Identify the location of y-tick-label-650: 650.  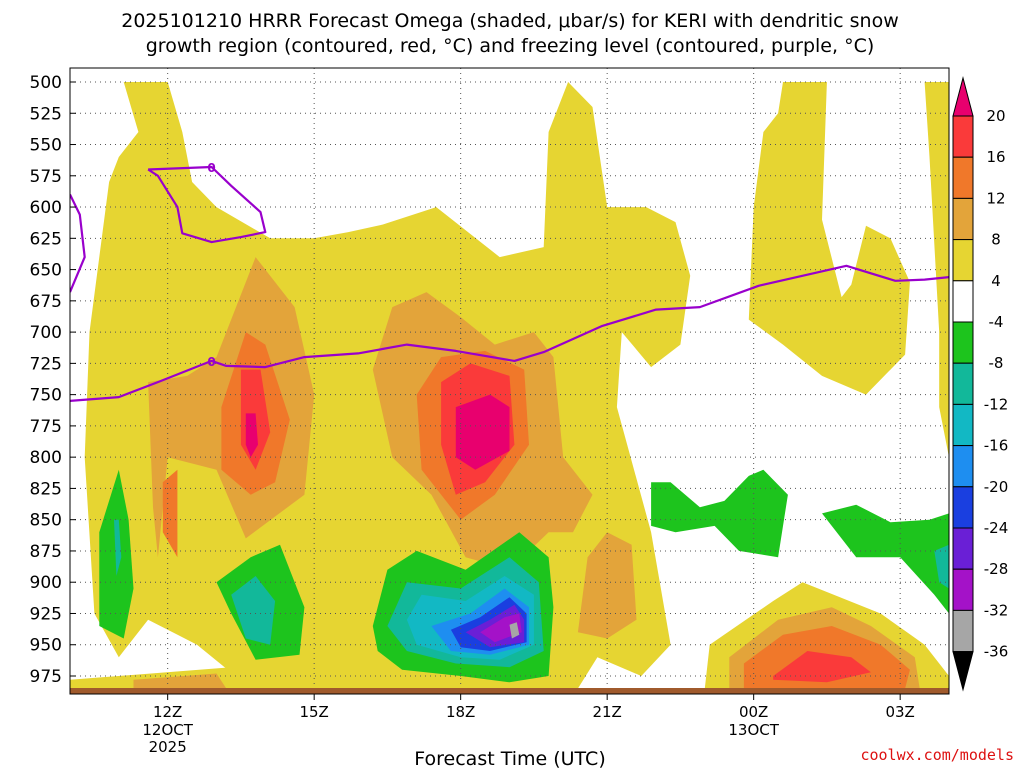
(46, 271).